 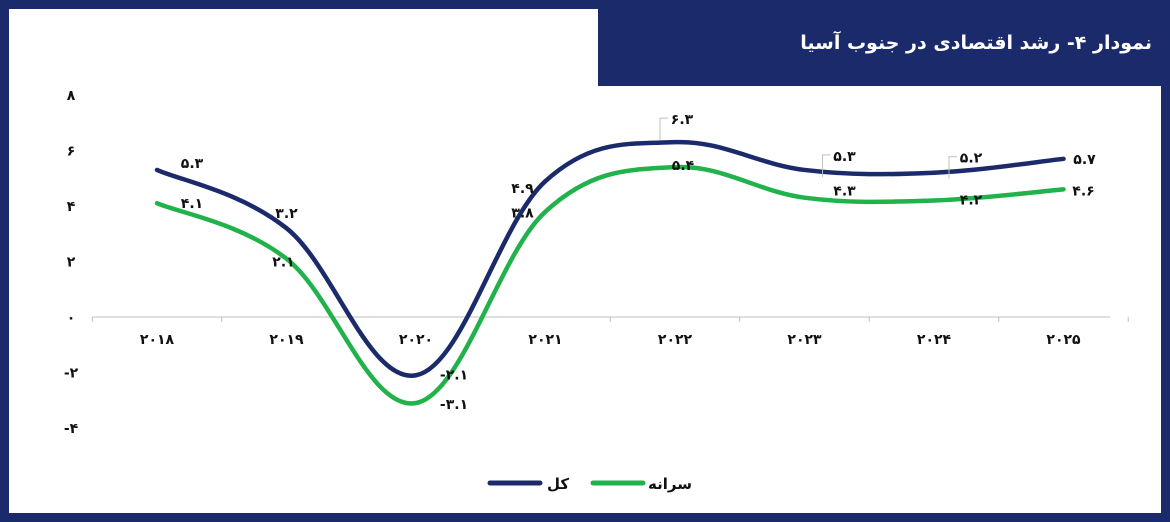 What do you see at coordinates (157, 340) in the screenshot?
I see `x-tick-label: ۲۰۱۸` at bounding box center [157, 340].